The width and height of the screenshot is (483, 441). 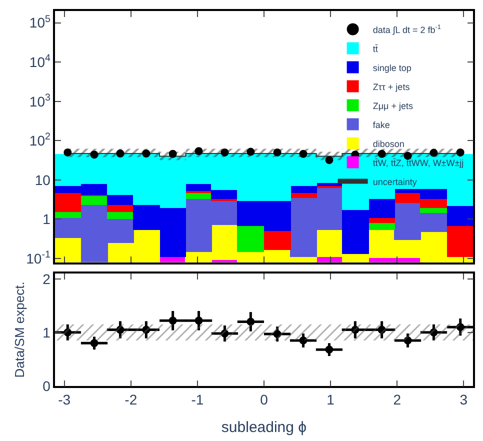 What do you see at coordinates (131, 400) in the screenshot?
I see `x-tick-label: -2` at bounding box center [131, 400].